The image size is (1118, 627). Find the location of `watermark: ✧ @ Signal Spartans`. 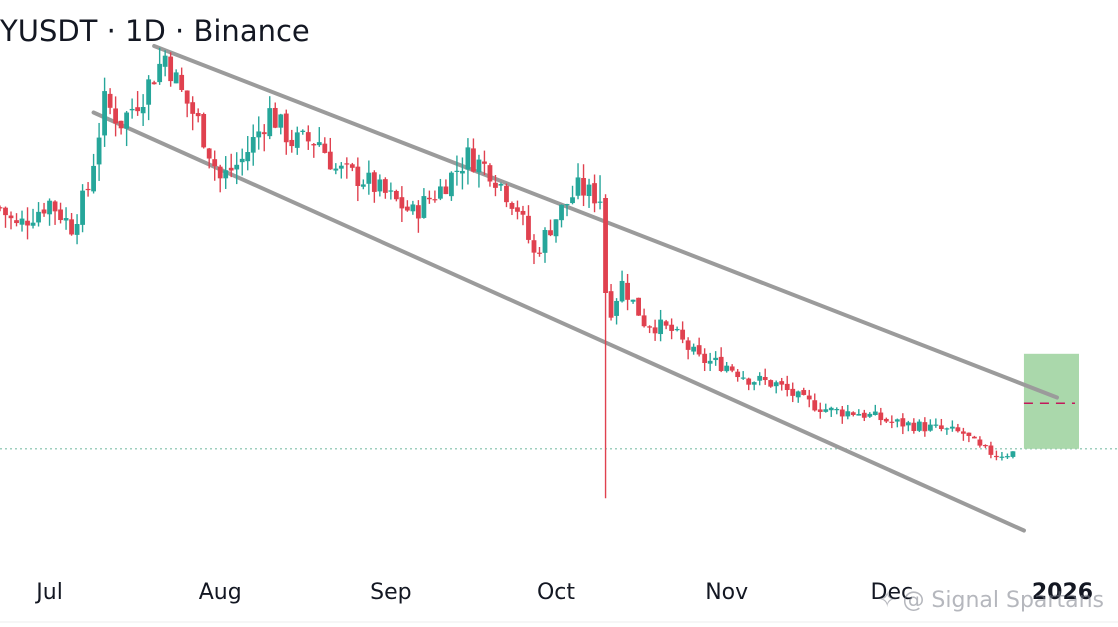

watermark: ✧ @ Signal Spartans is located at coordinates (991, 600).